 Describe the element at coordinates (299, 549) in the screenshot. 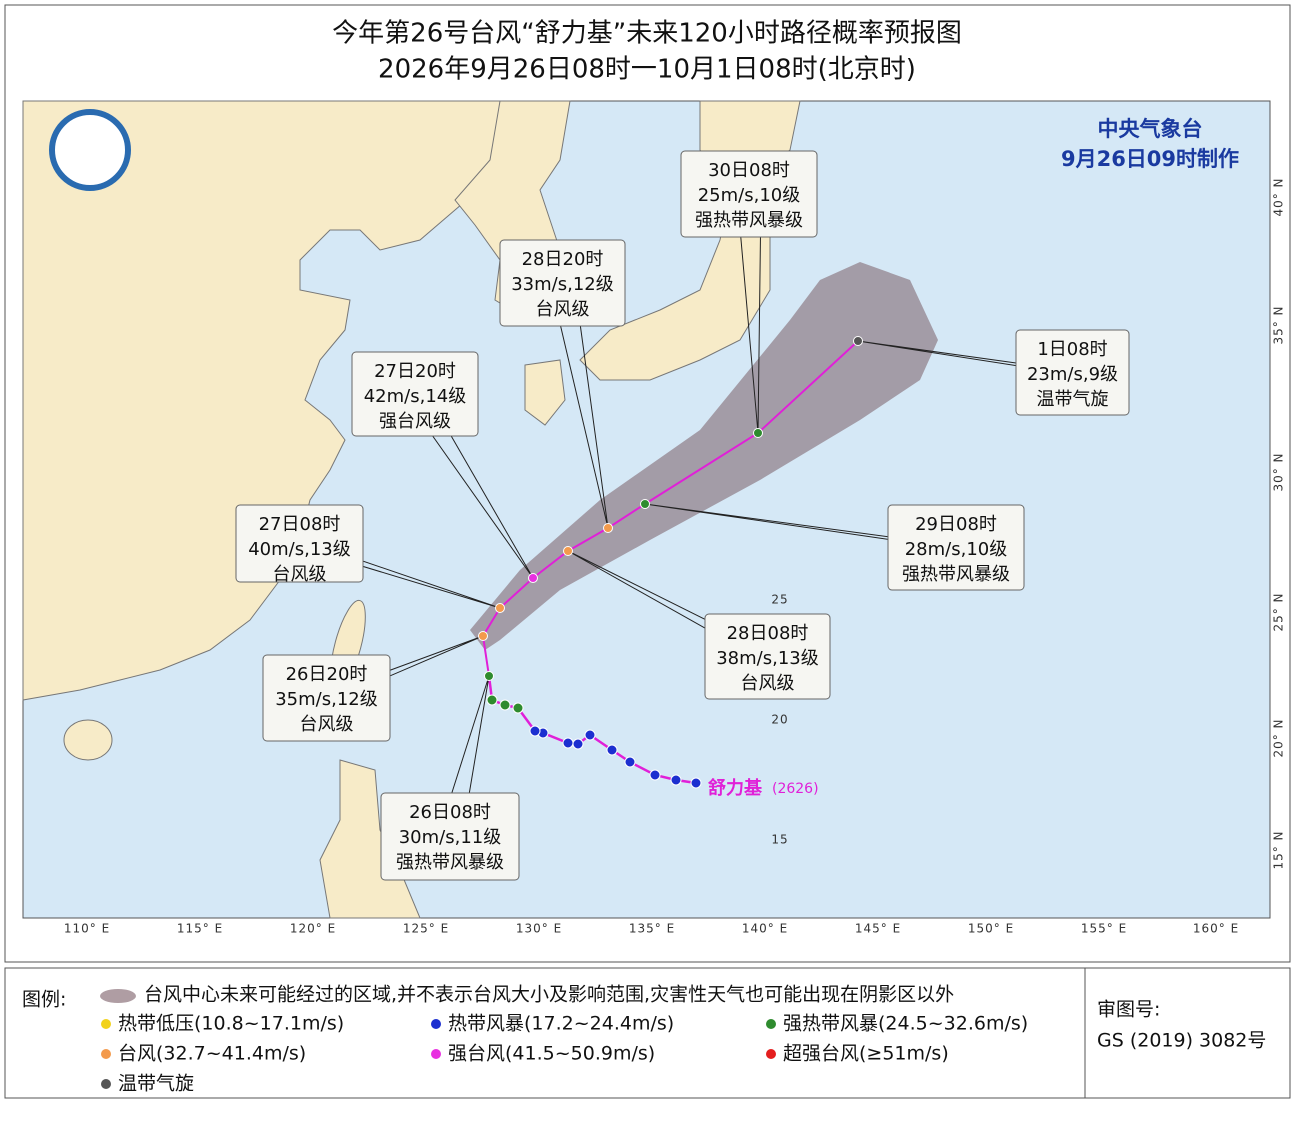

I see `callout-wind: 40m/s,13级` at that location.